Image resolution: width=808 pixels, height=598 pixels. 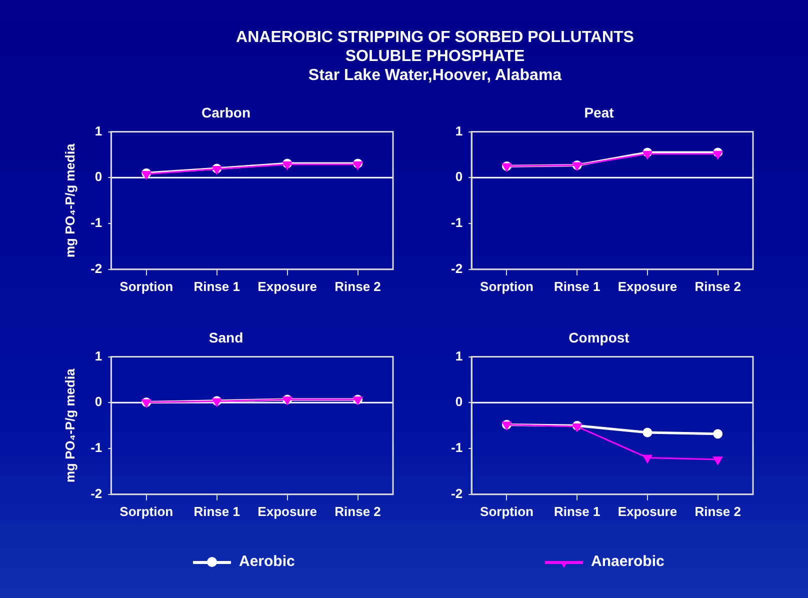 What do you see at coordinates (226, 112) in the screenshot?
I see `chart-title: Carbon` at bounding box center [226, 112].